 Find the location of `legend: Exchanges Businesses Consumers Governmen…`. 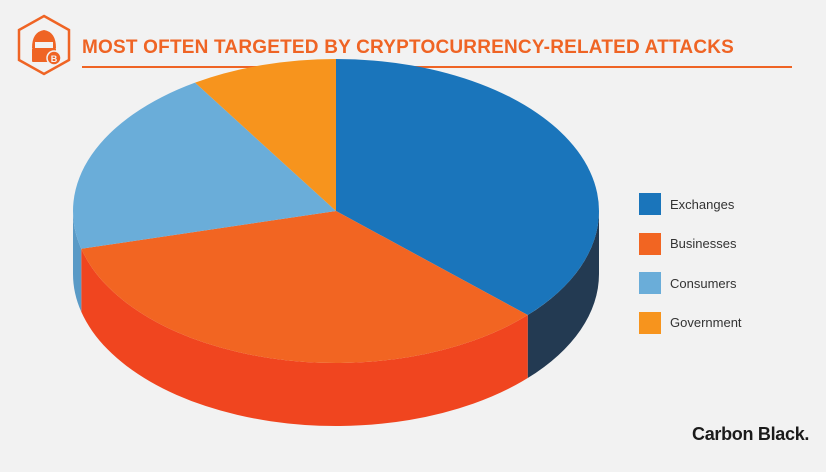

legend: Exchanges Businesses Consumers Governmen… is located at coordinates (690, 272).